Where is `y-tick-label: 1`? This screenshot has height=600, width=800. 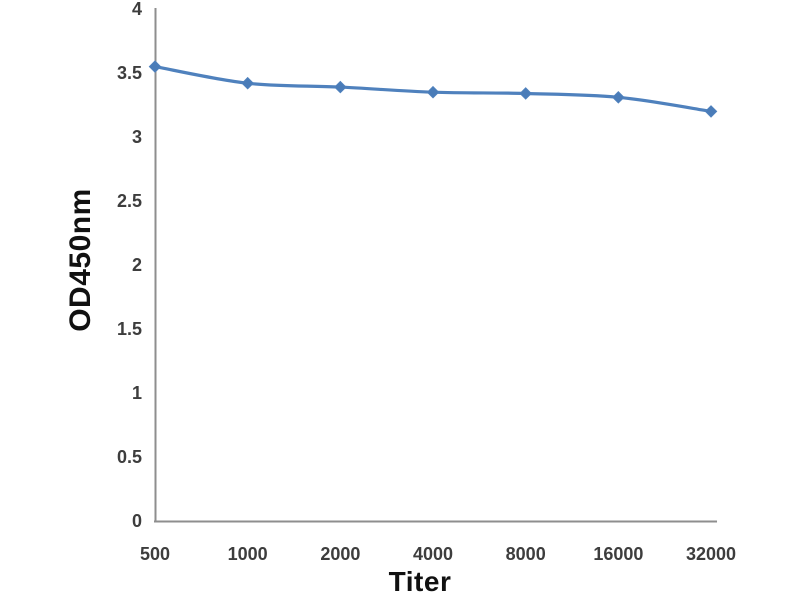 y-tick-label: 1 is located at coordinates (137, 393).